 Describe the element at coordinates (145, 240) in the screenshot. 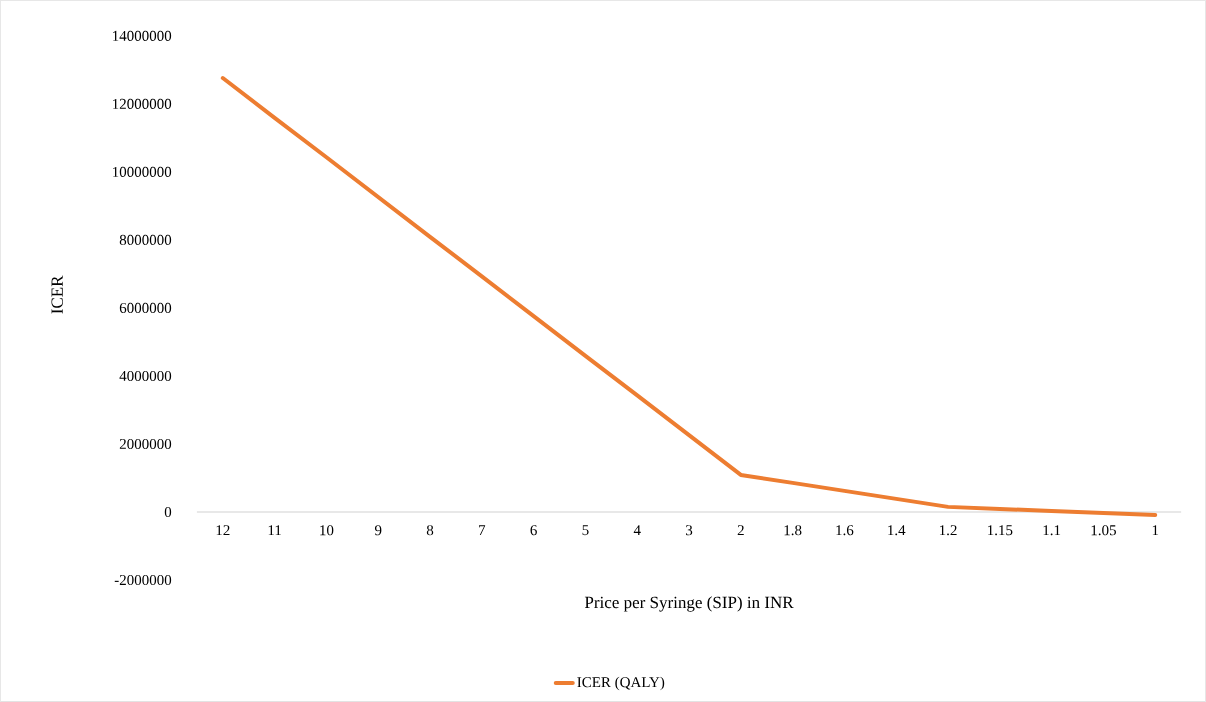

I see `y-tick-label: 8000000` at that location.